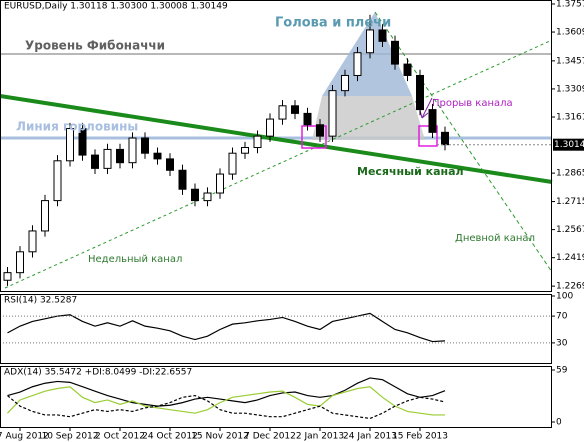 The image size is (584, 442). I want to click on rsi-title: RSI(14) 32.5287, so click(40, 301).